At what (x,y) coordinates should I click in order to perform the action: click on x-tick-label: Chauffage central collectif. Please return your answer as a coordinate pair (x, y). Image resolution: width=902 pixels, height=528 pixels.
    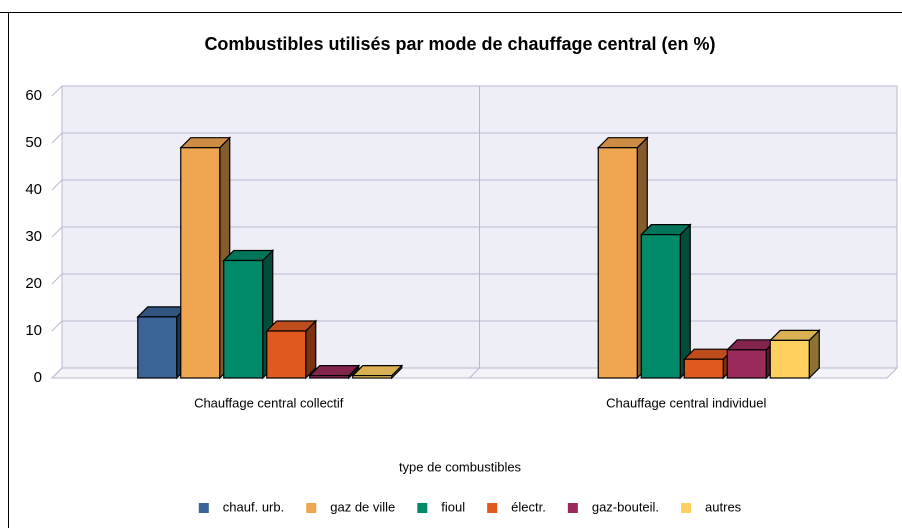
    Looking at the image, I should click on (269, 402).